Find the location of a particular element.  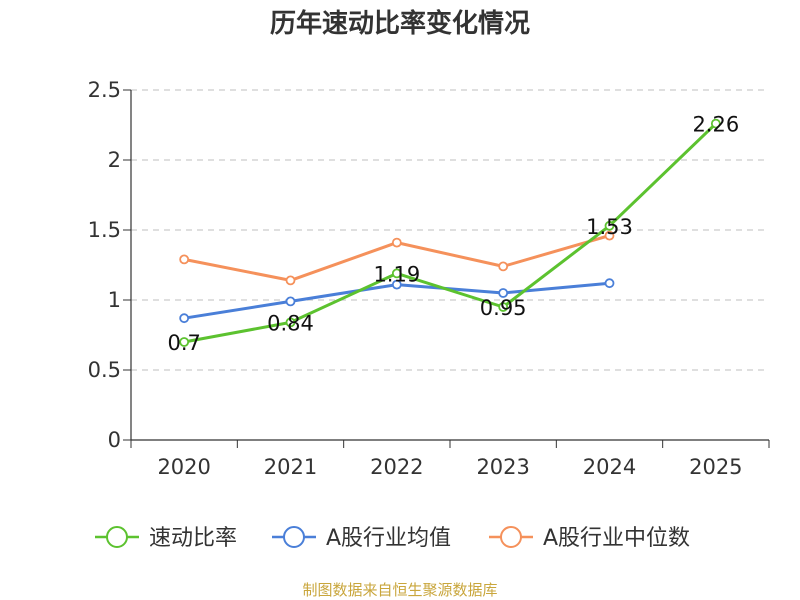

x-tick-label: 2021 is located at coordinates (290, 467).